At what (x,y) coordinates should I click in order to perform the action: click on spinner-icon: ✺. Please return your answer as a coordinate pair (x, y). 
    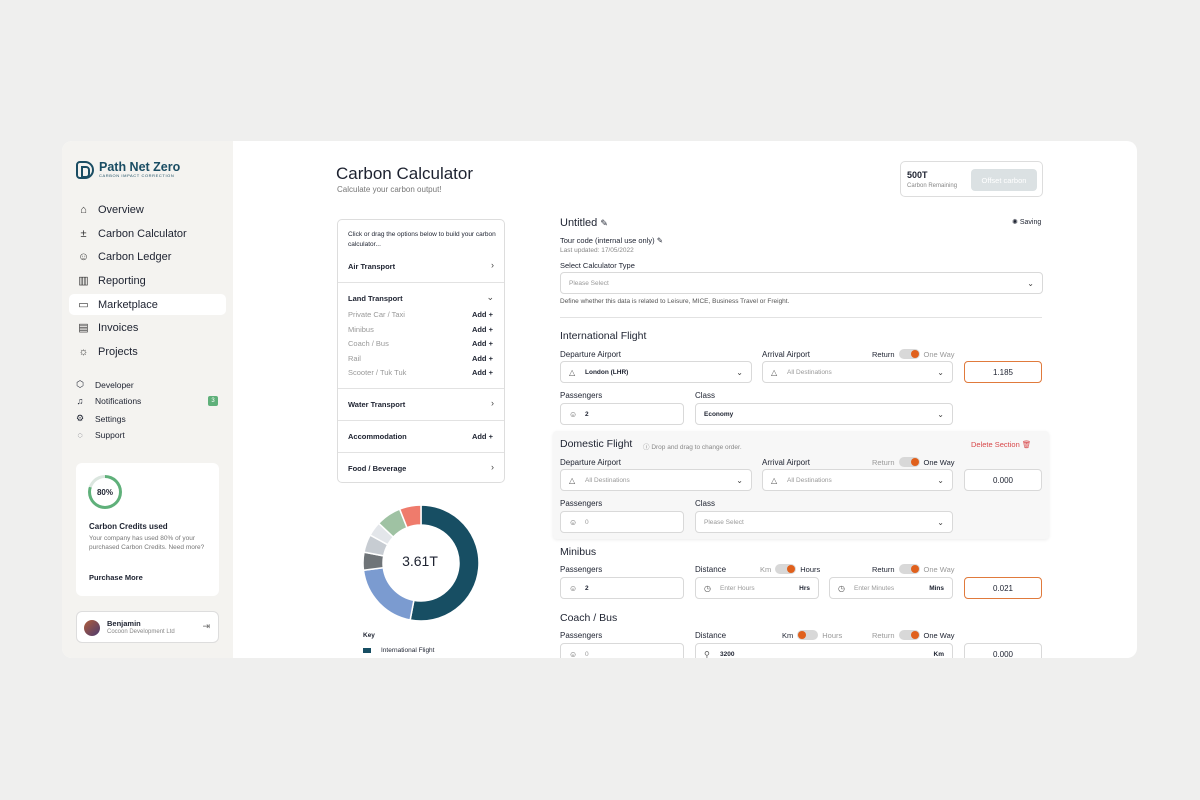
    Looking at the image, I should click on (1015, 222).